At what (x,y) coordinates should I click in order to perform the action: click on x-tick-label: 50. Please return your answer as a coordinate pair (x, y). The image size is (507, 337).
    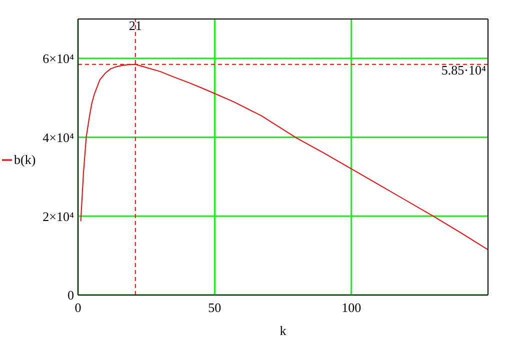
    Looking at the image, I should click on (215, 308).